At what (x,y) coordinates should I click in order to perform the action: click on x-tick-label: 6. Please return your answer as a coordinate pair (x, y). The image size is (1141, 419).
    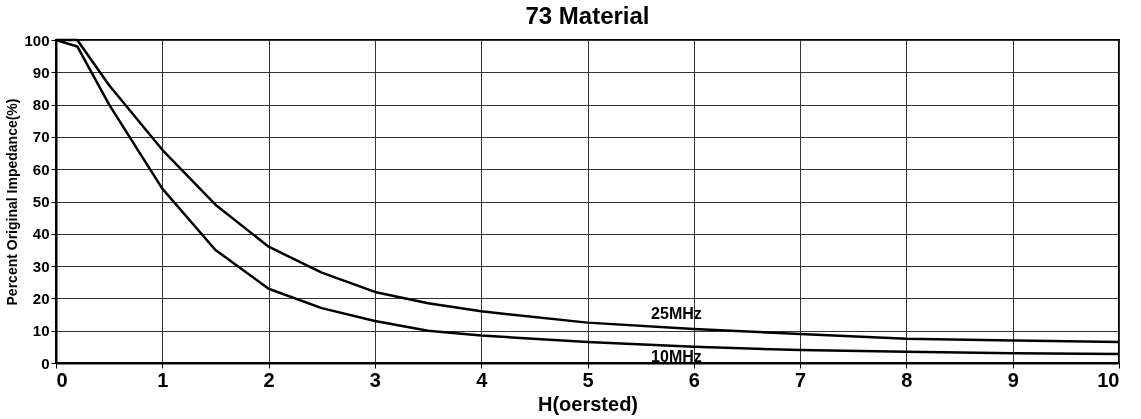
    Looking at the image, I should click on (694, 379).